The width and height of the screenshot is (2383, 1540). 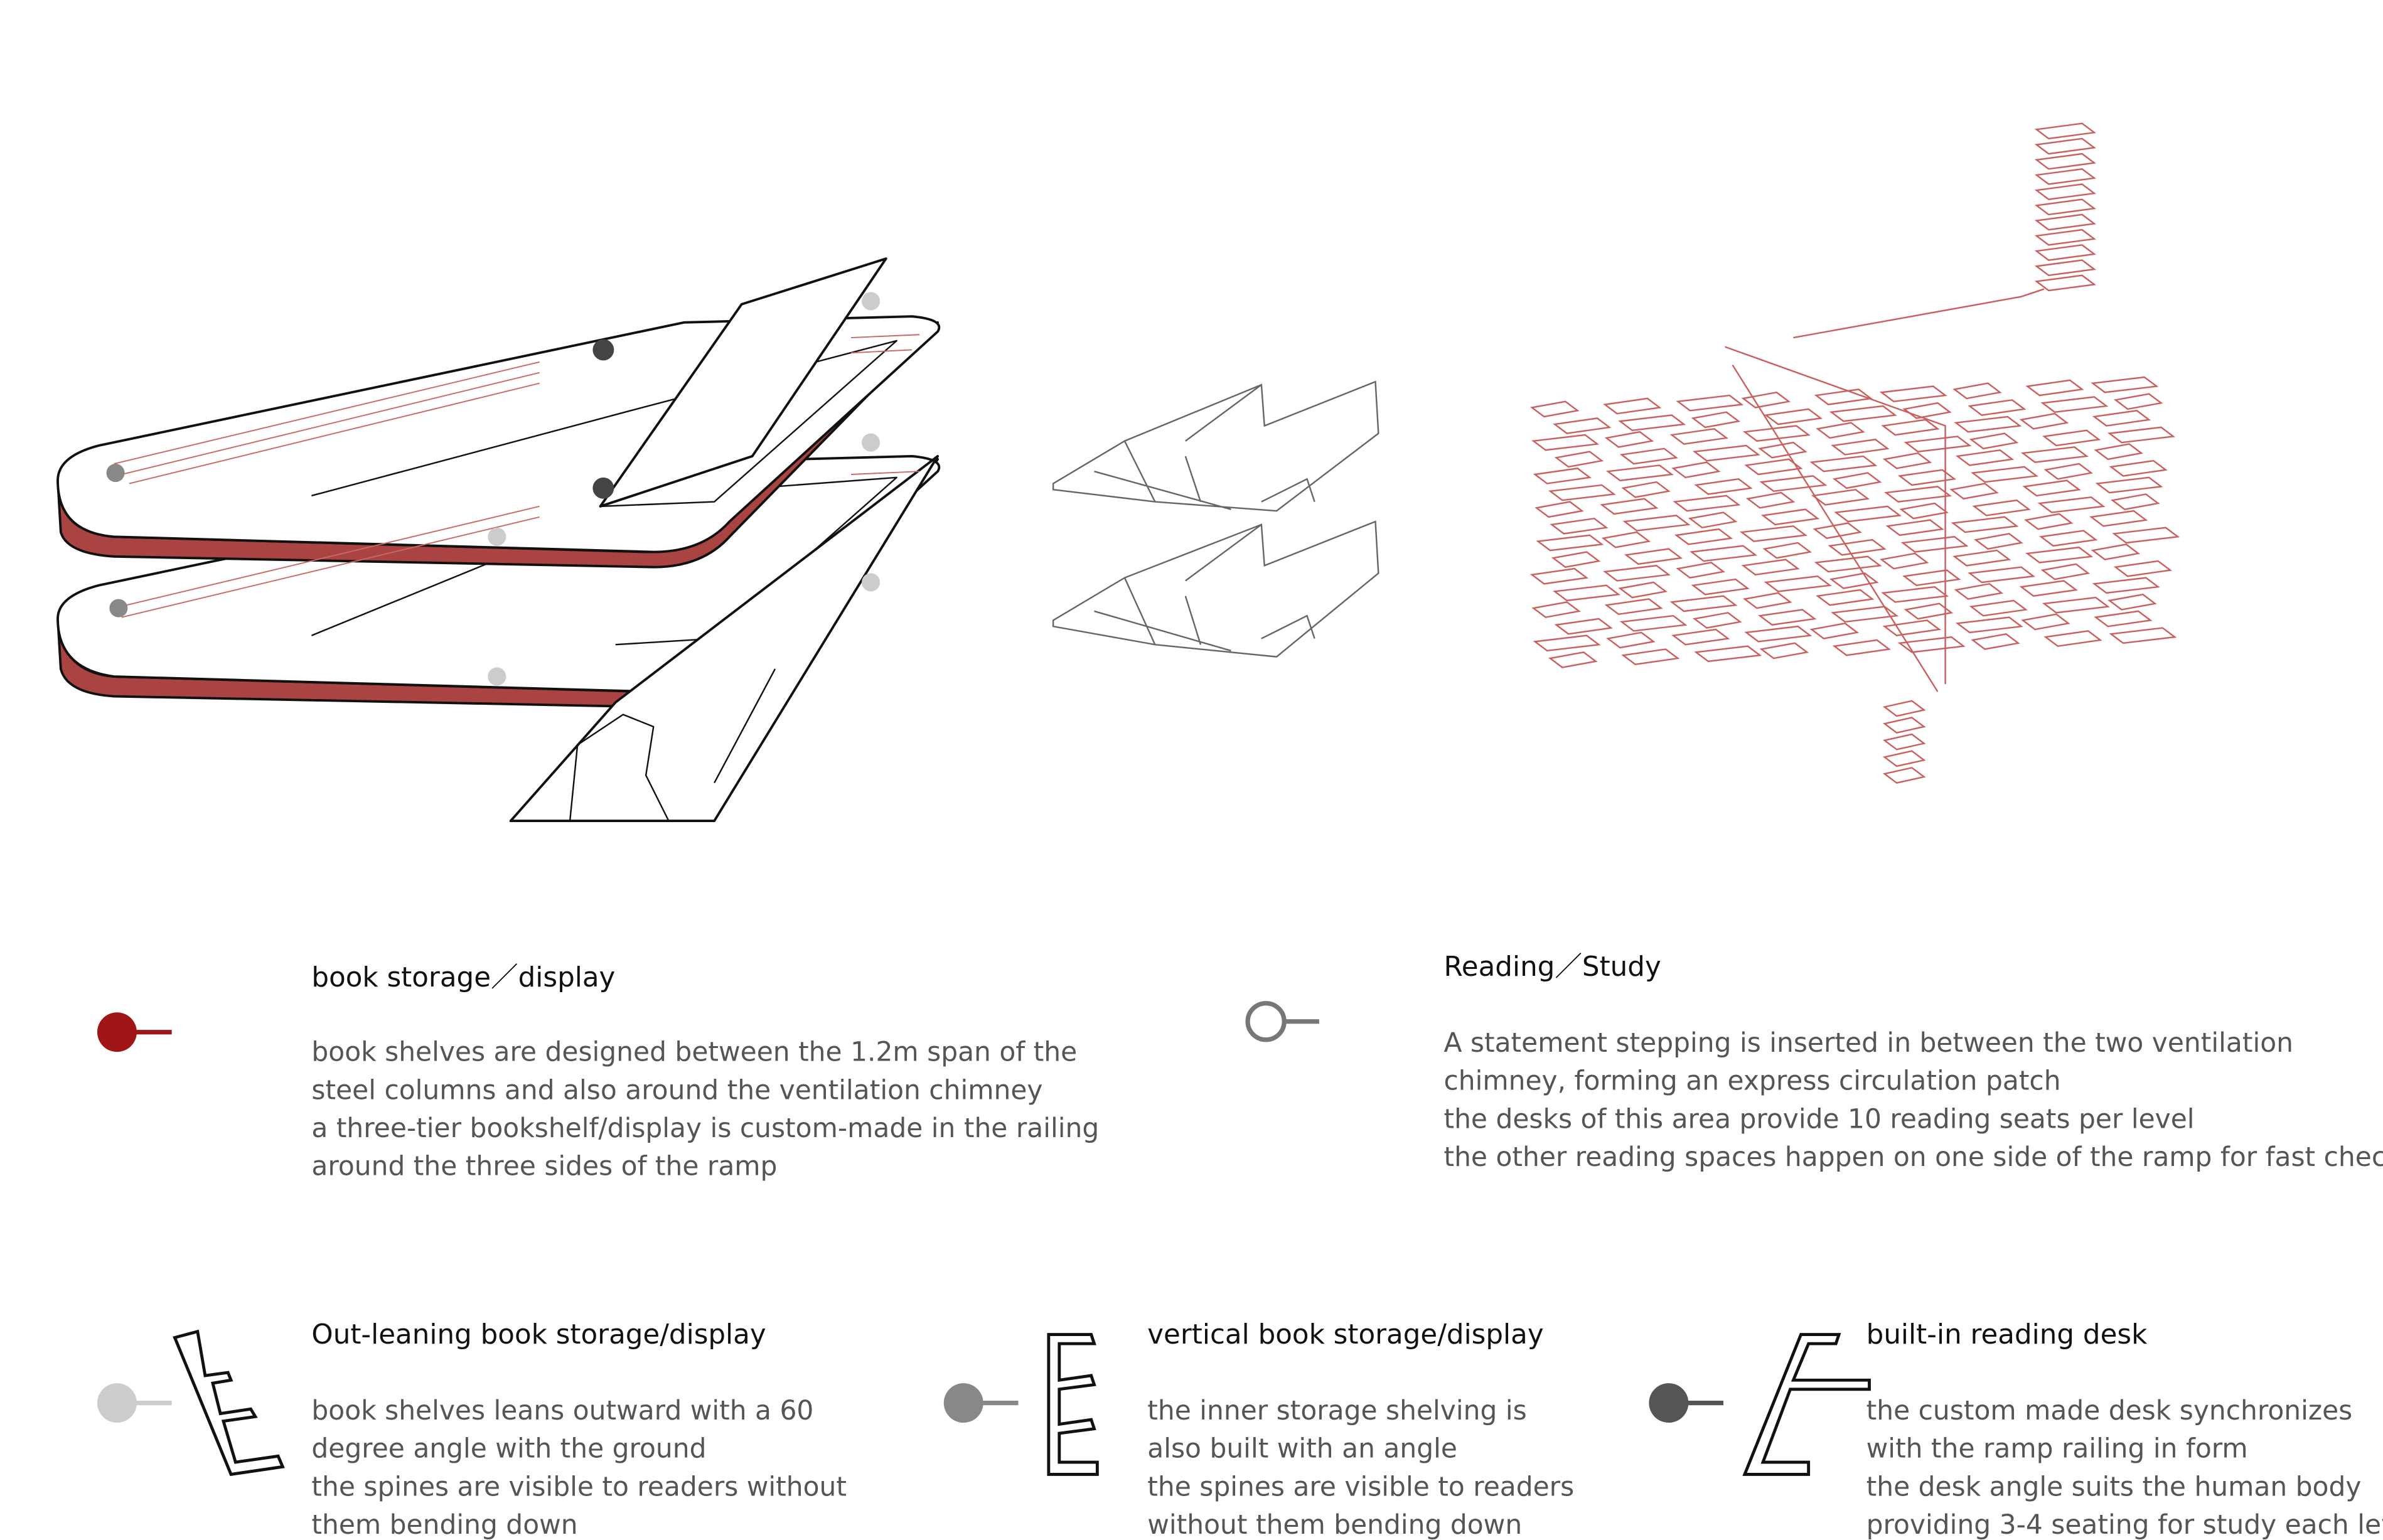 What do you see at coordinates (1302, 1448) in the screenshot?
I see `body-line: also built with an angle` at bounding box center [1302, 1448].